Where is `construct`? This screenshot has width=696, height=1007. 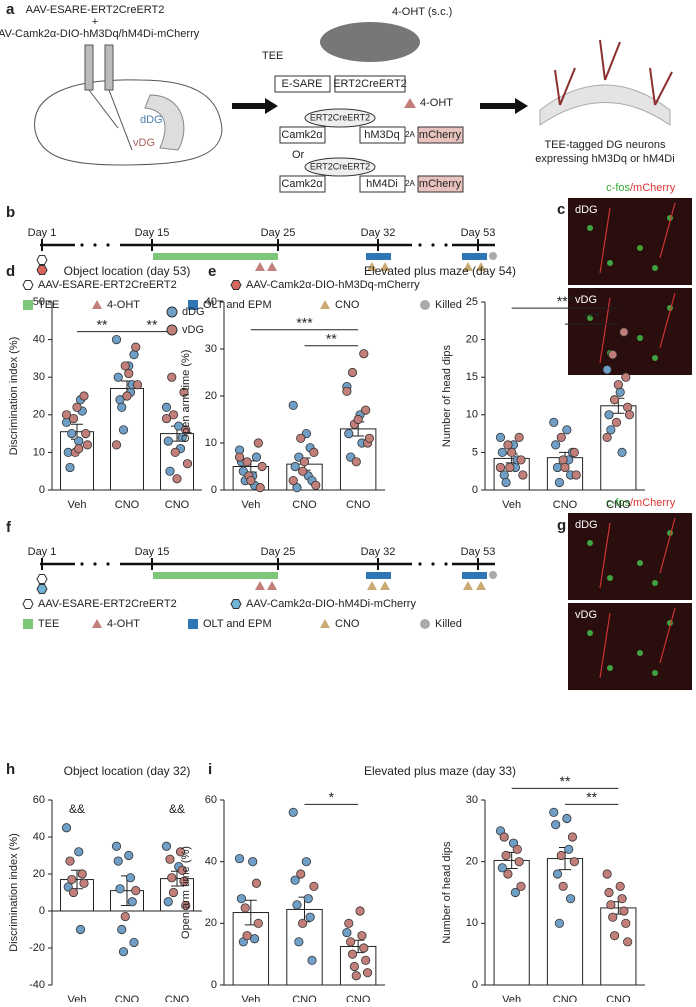 construct is located at coordinates (370, 84).